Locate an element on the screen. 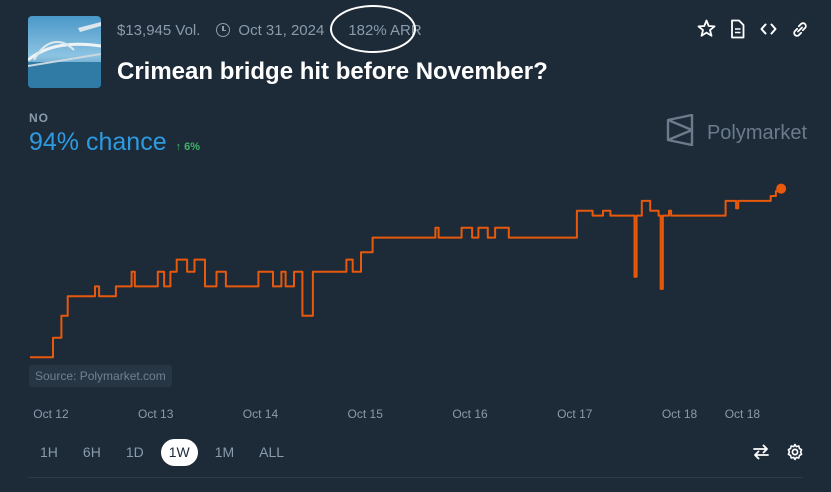  range-button-6h: 6H is located at coordinates (91, 452).